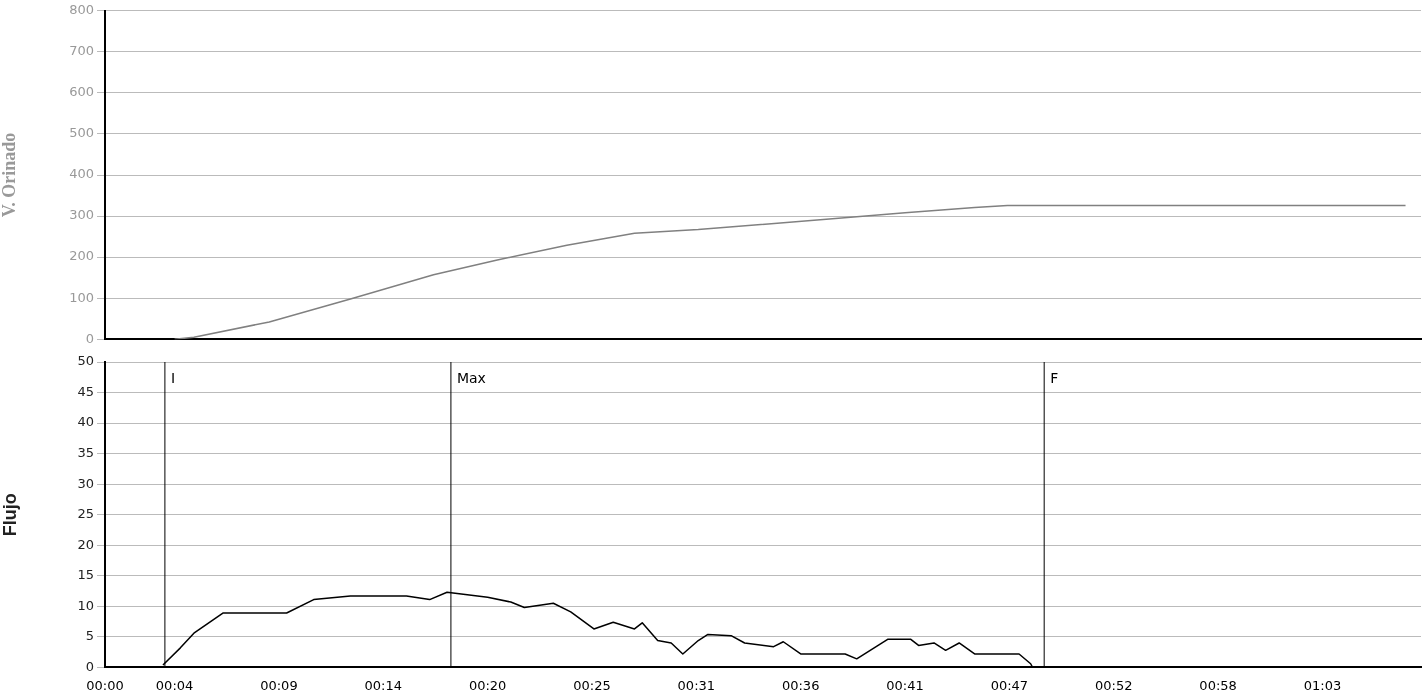 The width and height of the screenshot is (1427, 697). What do you see at coordinates (905, 685) in the screenshot?
I see `x-tick-label: 00:41` at bounding box center [905, 685].